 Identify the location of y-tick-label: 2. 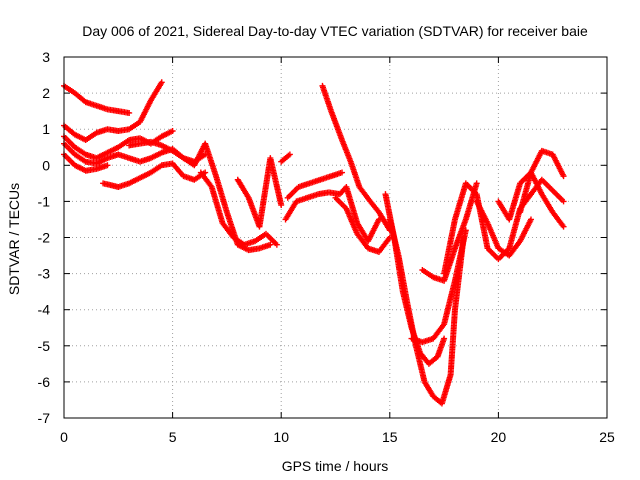
(46, 93).